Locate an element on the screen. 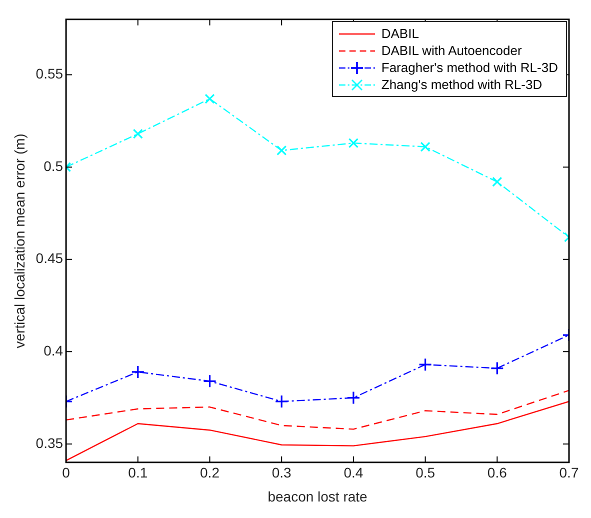 This screenshot has width=591, height=518. y-tick-label: 0.4 is located at coordinates (54, 350).